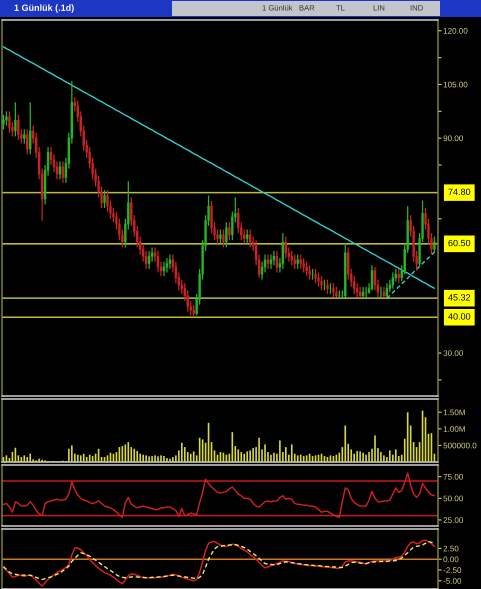 The height and width of the screenshot is (589, 481). Describe the element at coordinates (44, 8) in the screenshot. I see `chart-title: 1 Günlük (.1d)` at that location.